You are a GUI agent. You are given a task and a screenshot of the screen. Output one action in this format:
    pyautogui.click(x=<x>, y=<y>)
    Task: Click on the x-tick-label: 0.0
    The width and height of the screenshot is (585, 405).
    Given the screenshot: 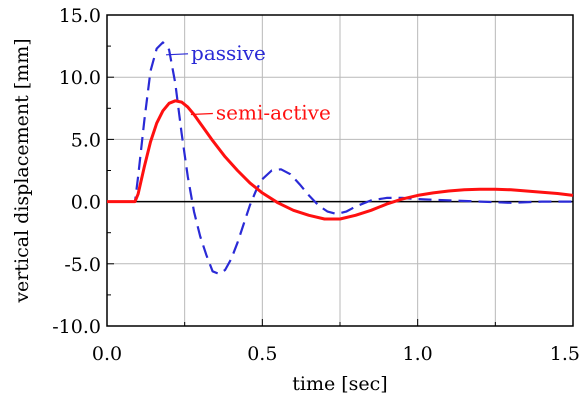 What is the action you would take?
    pyautogui.click(x=107, y=354)
    